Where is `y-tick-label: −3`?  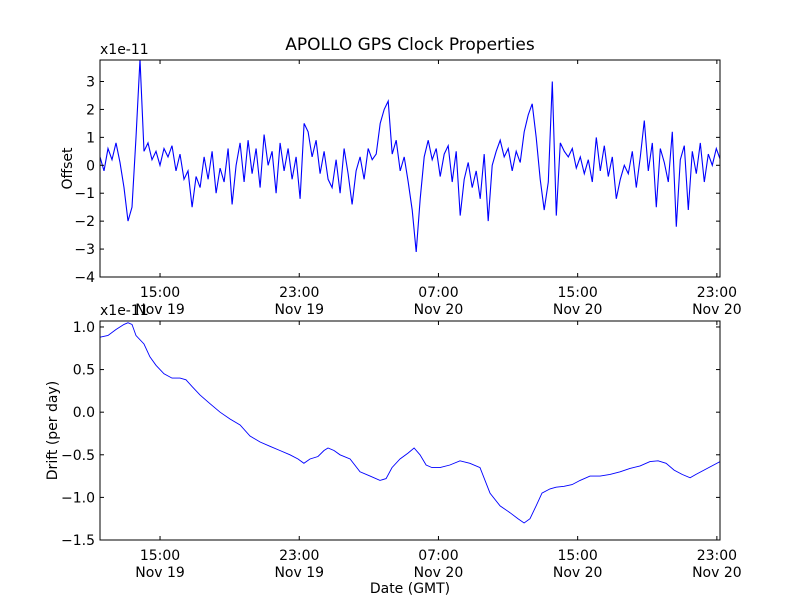
y-tick-label: −3 is located at coordinates (84, 250).